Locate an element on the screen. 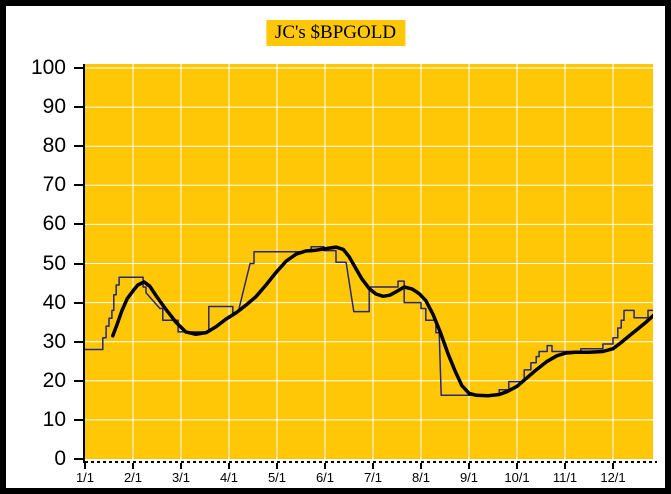 The width and height of the screenshot is (671, 494). y-axis-line is located at coordinates (84, 263).